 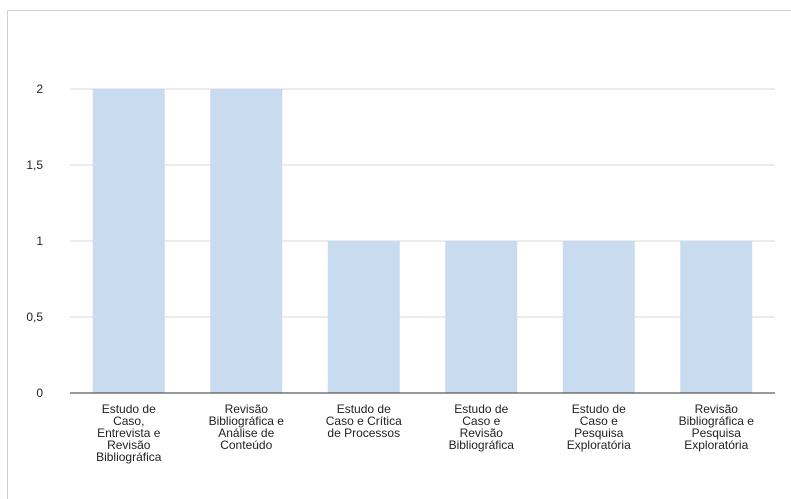 I want to click on x-category-label-line: Caso,, so click(x=128, y=421).